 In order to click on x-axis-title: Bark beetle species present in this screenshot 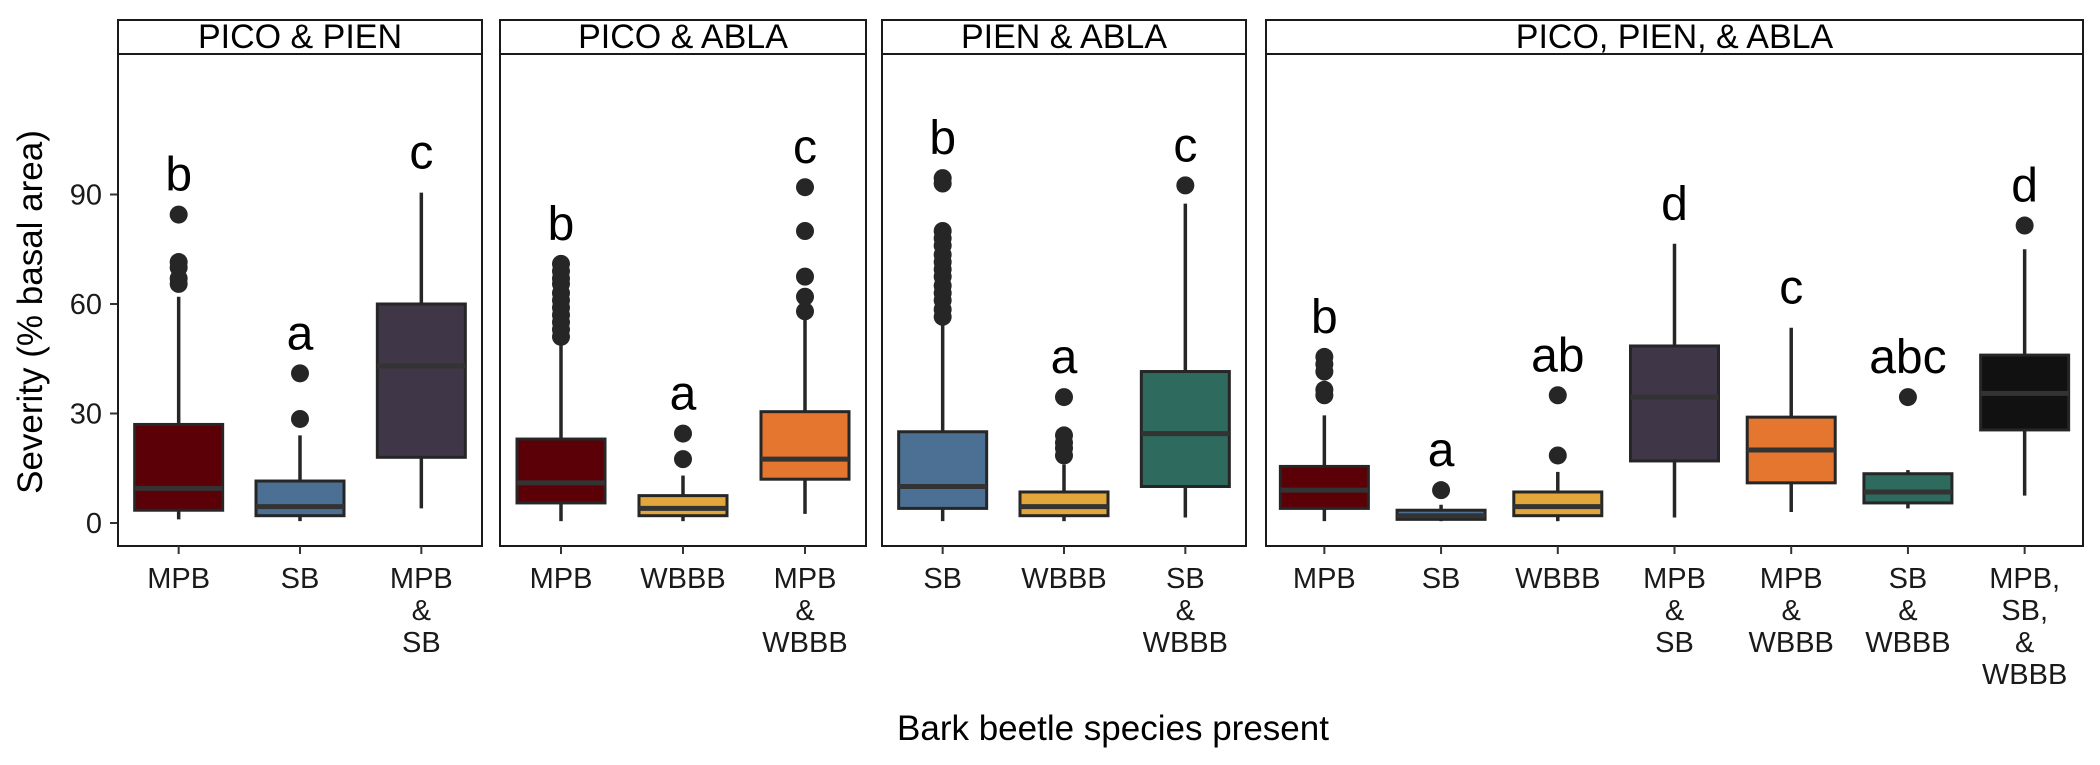, I will do `click(1113, 728)`.